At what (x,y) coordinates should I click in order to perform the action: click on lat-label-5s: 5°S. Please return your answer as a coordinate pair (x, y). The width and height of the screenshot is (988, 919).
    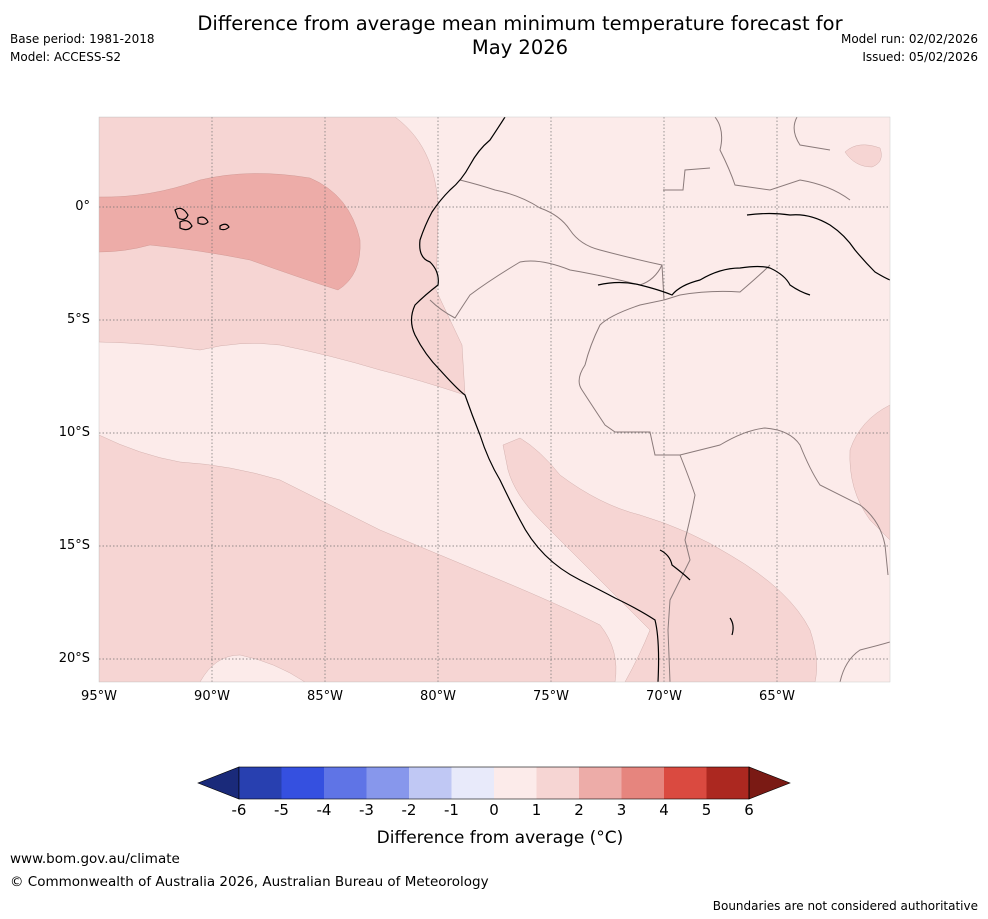
    Looking at the image, I should click on (78, 319).